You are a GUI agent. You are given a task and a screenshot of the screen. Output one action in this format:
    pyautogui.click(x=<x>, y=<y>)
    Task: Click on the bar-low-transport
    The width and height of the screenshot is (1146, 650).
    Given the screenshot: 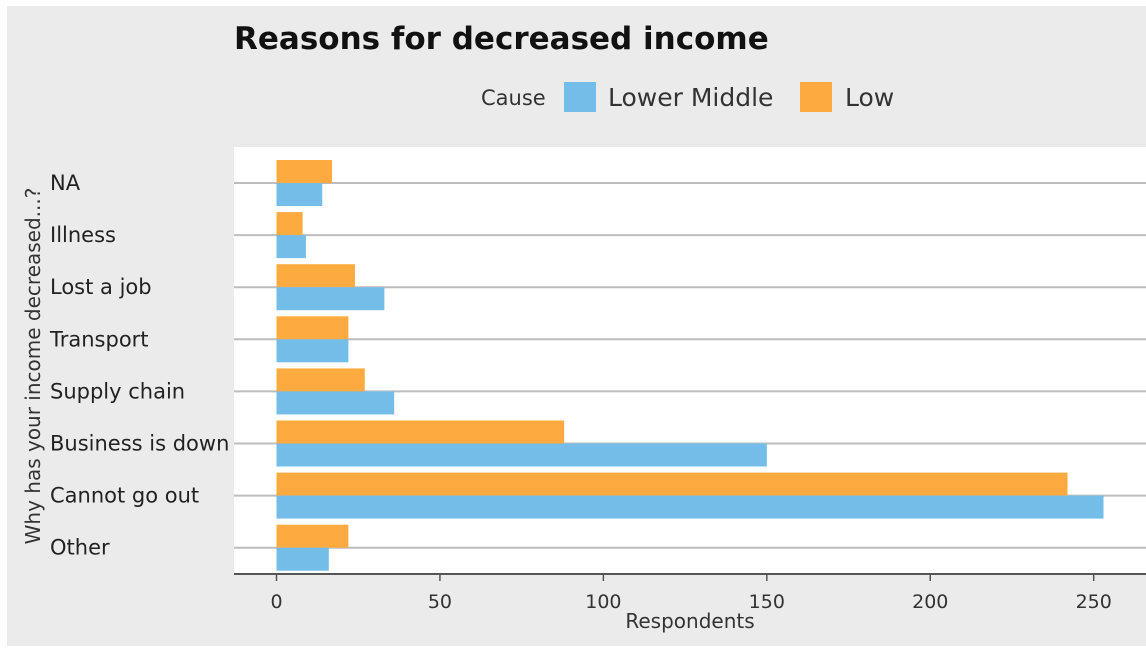 What is the action you would take?
    pyautogui.click(x=312, y=328)
    